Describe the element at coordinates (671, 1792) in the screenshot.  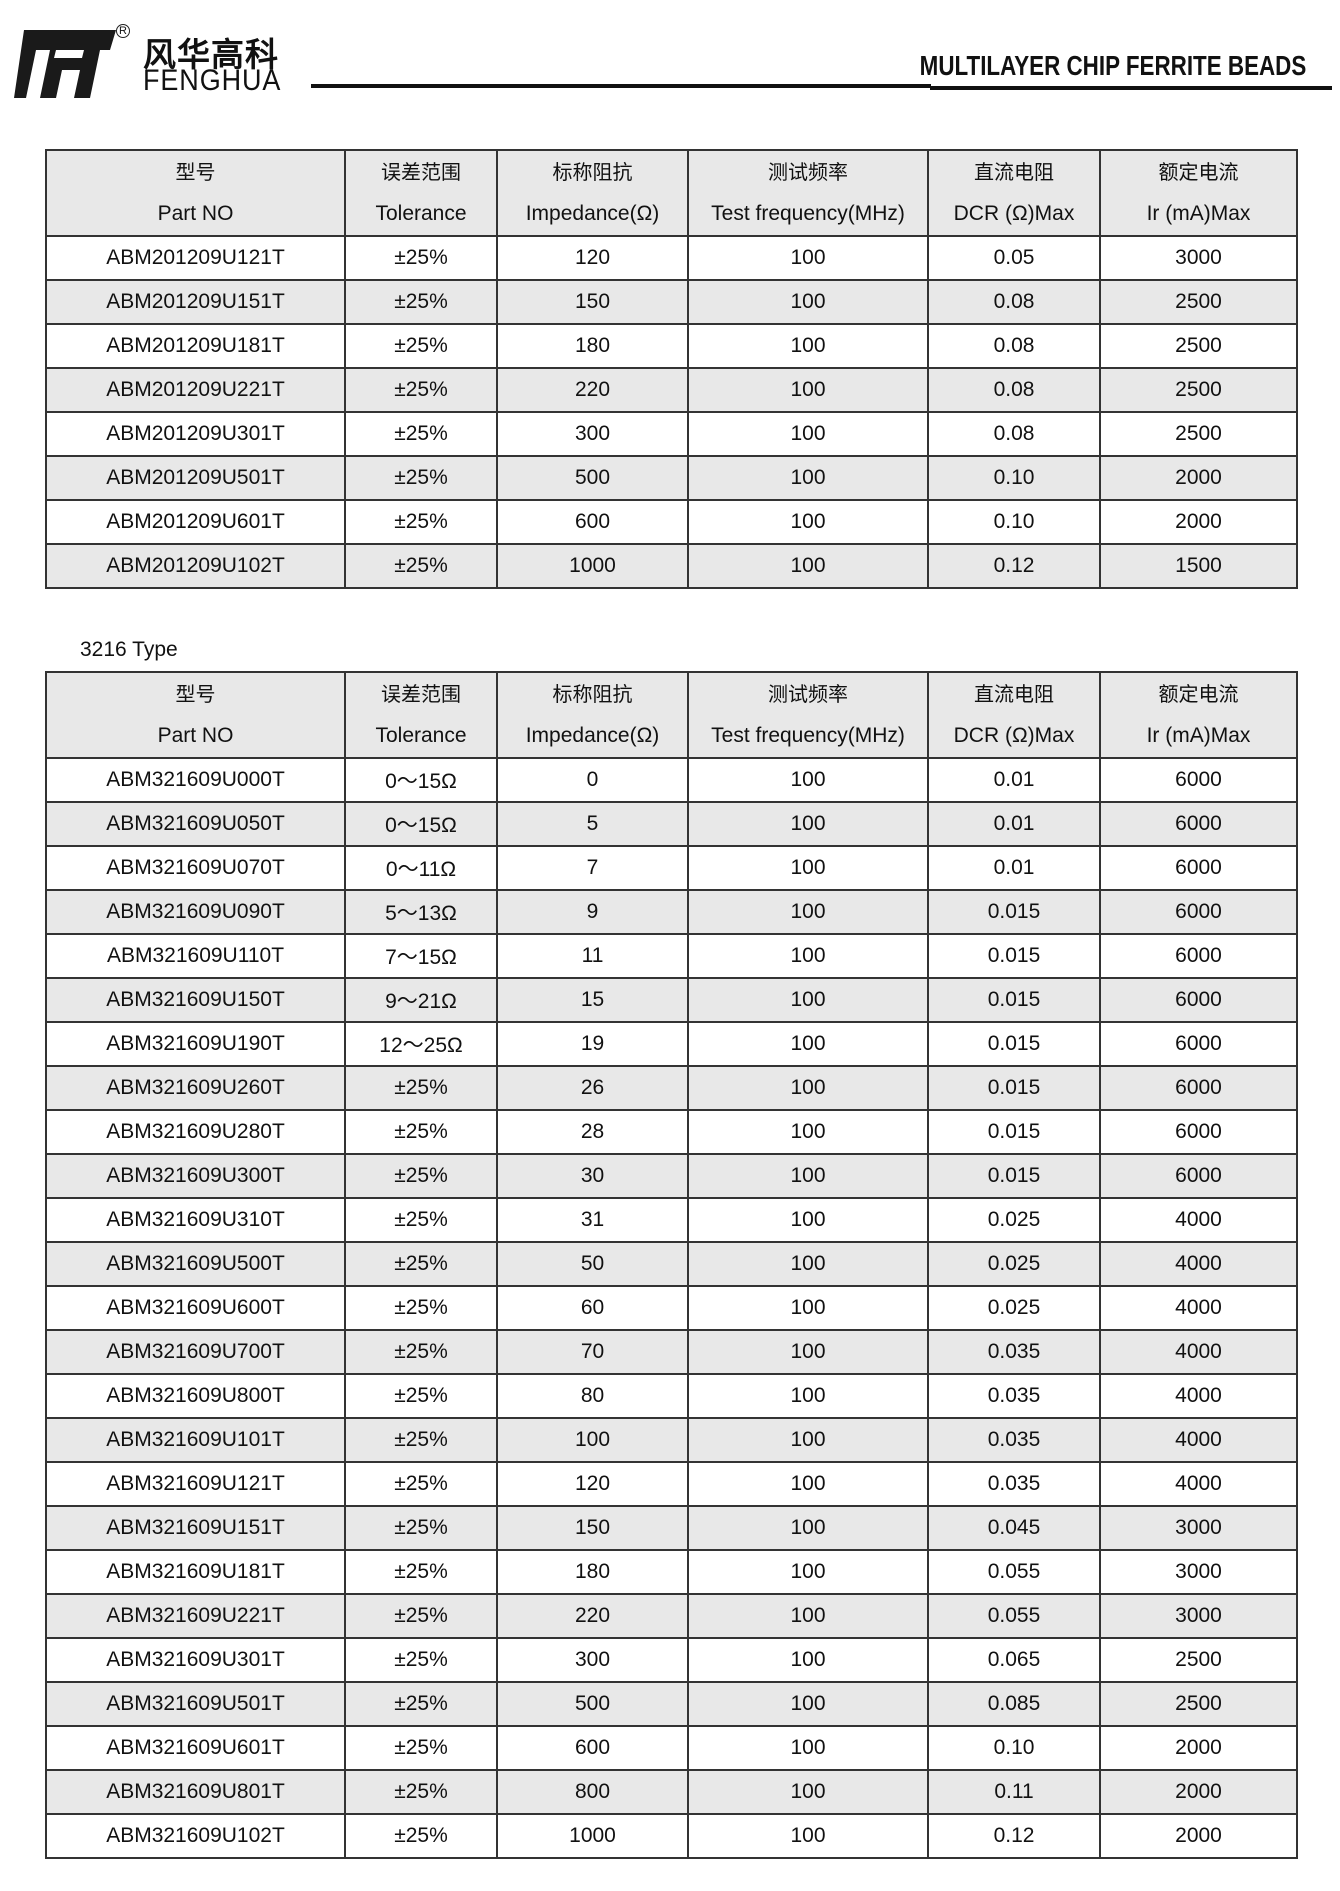
I see `table-row: ABM321609U801T ±25% 800 100 0.11 2000` at that location.